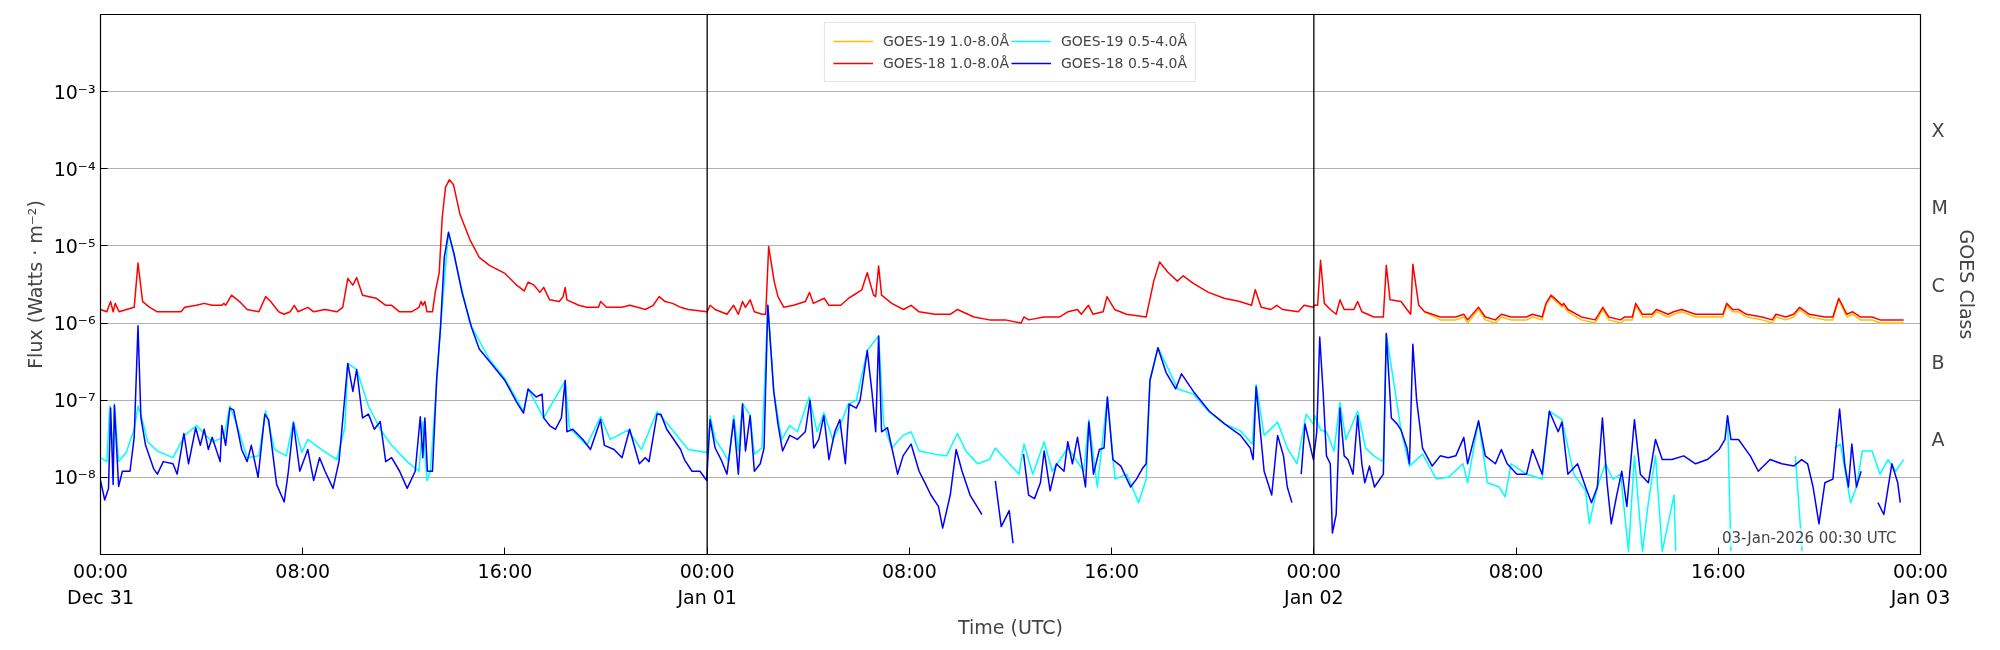  I want to click on x-tick-label: 00:00 Dec 31, so click(100, 583).